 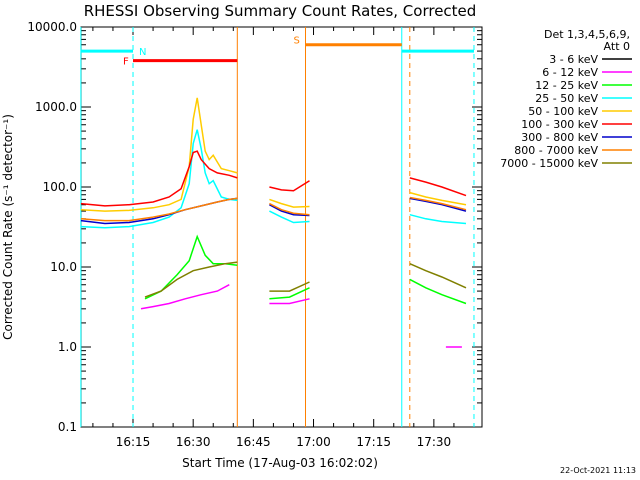 I want to click on legend-entry-label: 7000 - 15000 keV, so click(x=549, y=163).